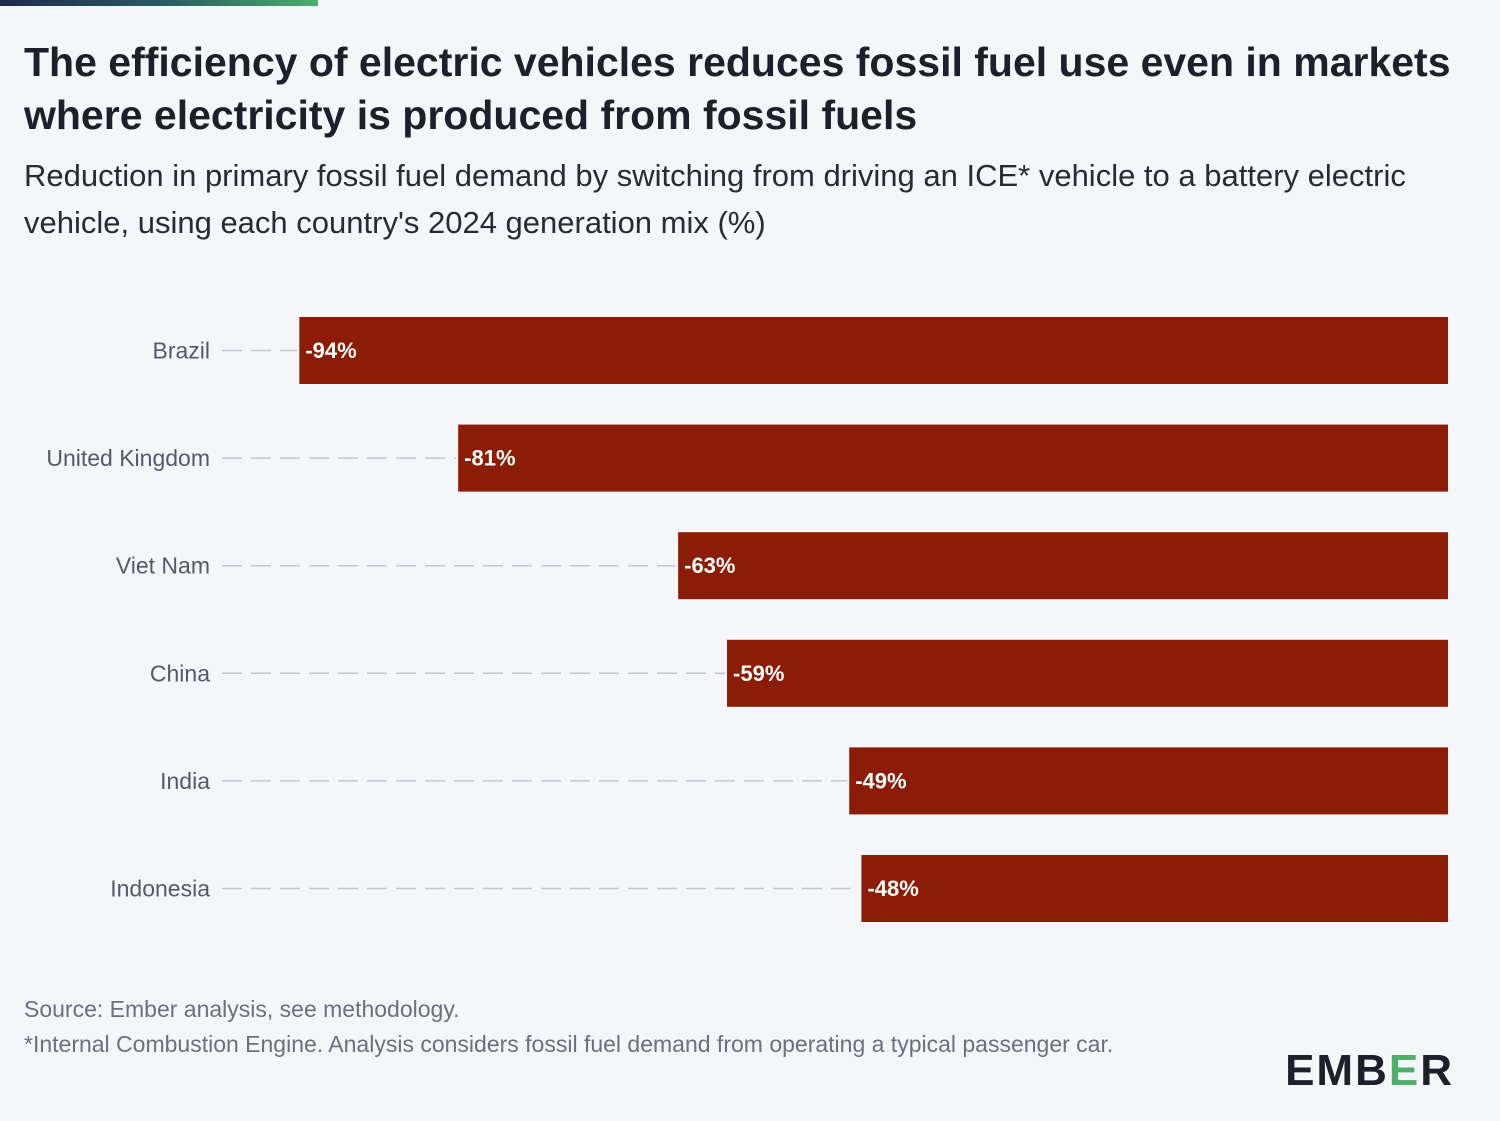 The height and width of the screenshot is (1121, 1500). Describe the element at coordinates (758, 673) in the screenshot. I see `value-label: -59%` at that location.